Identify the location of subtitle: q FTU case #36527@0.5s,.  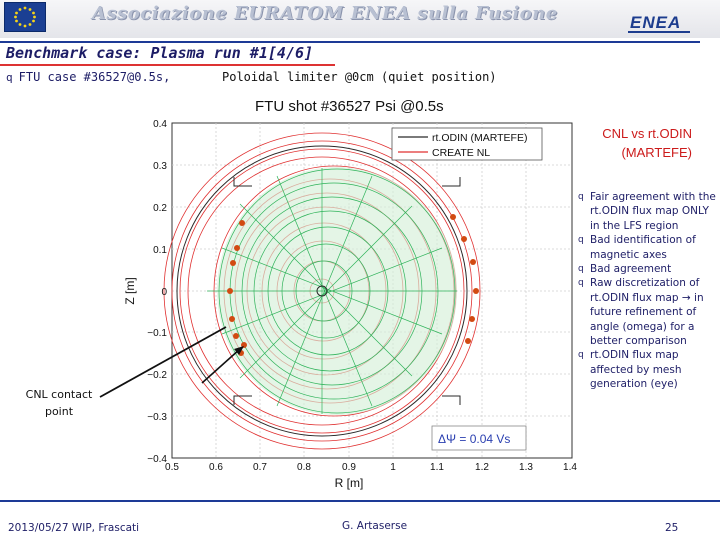
(88, 77).